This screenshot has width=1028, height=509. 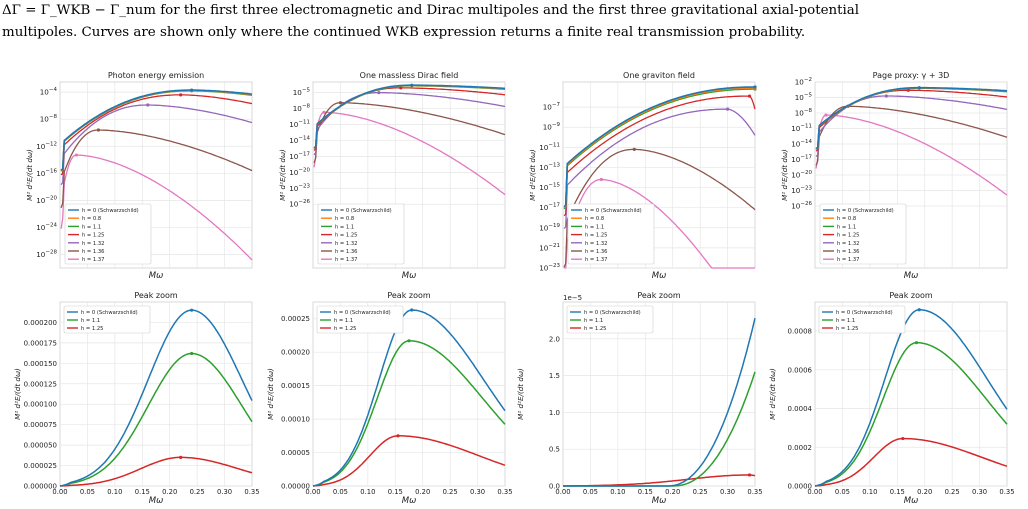 I want to click on y-tick-label: 10⁻¹⁹, so click(x=549, y=228).